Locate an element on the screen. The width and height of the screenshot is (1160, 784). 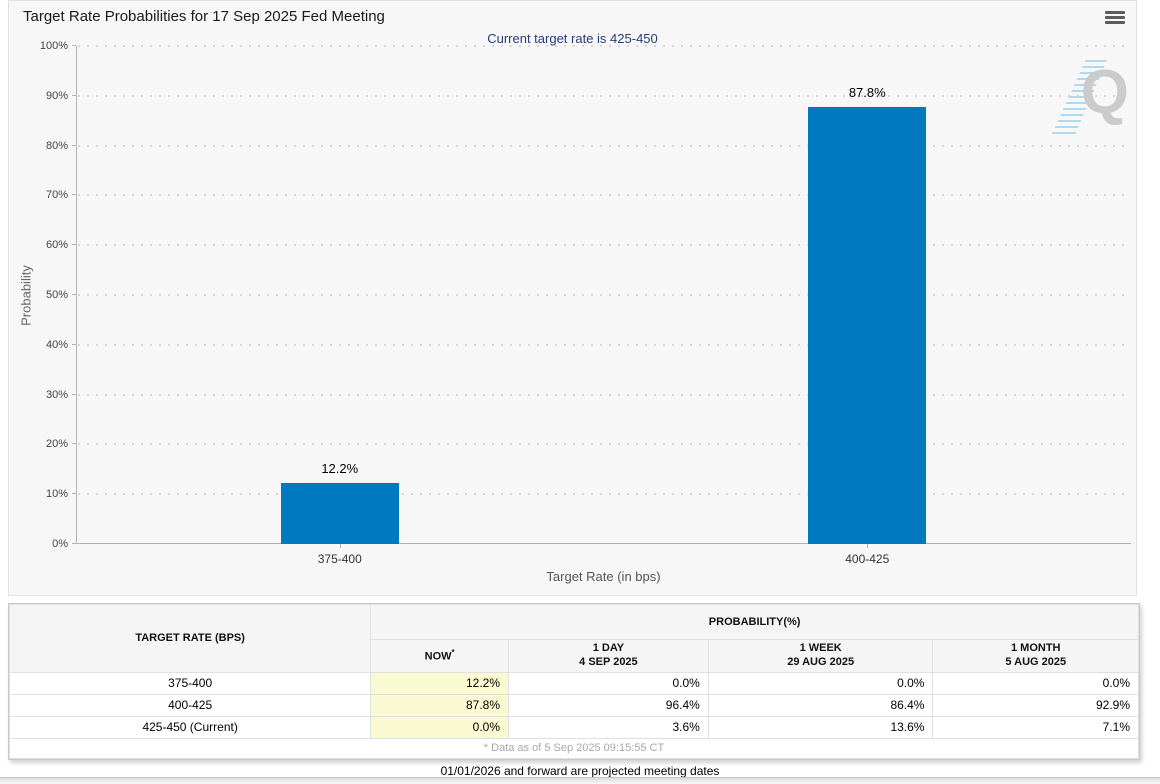
bar-group-400-425: 87.8% 400-425 is located at coordinates (867, 306).